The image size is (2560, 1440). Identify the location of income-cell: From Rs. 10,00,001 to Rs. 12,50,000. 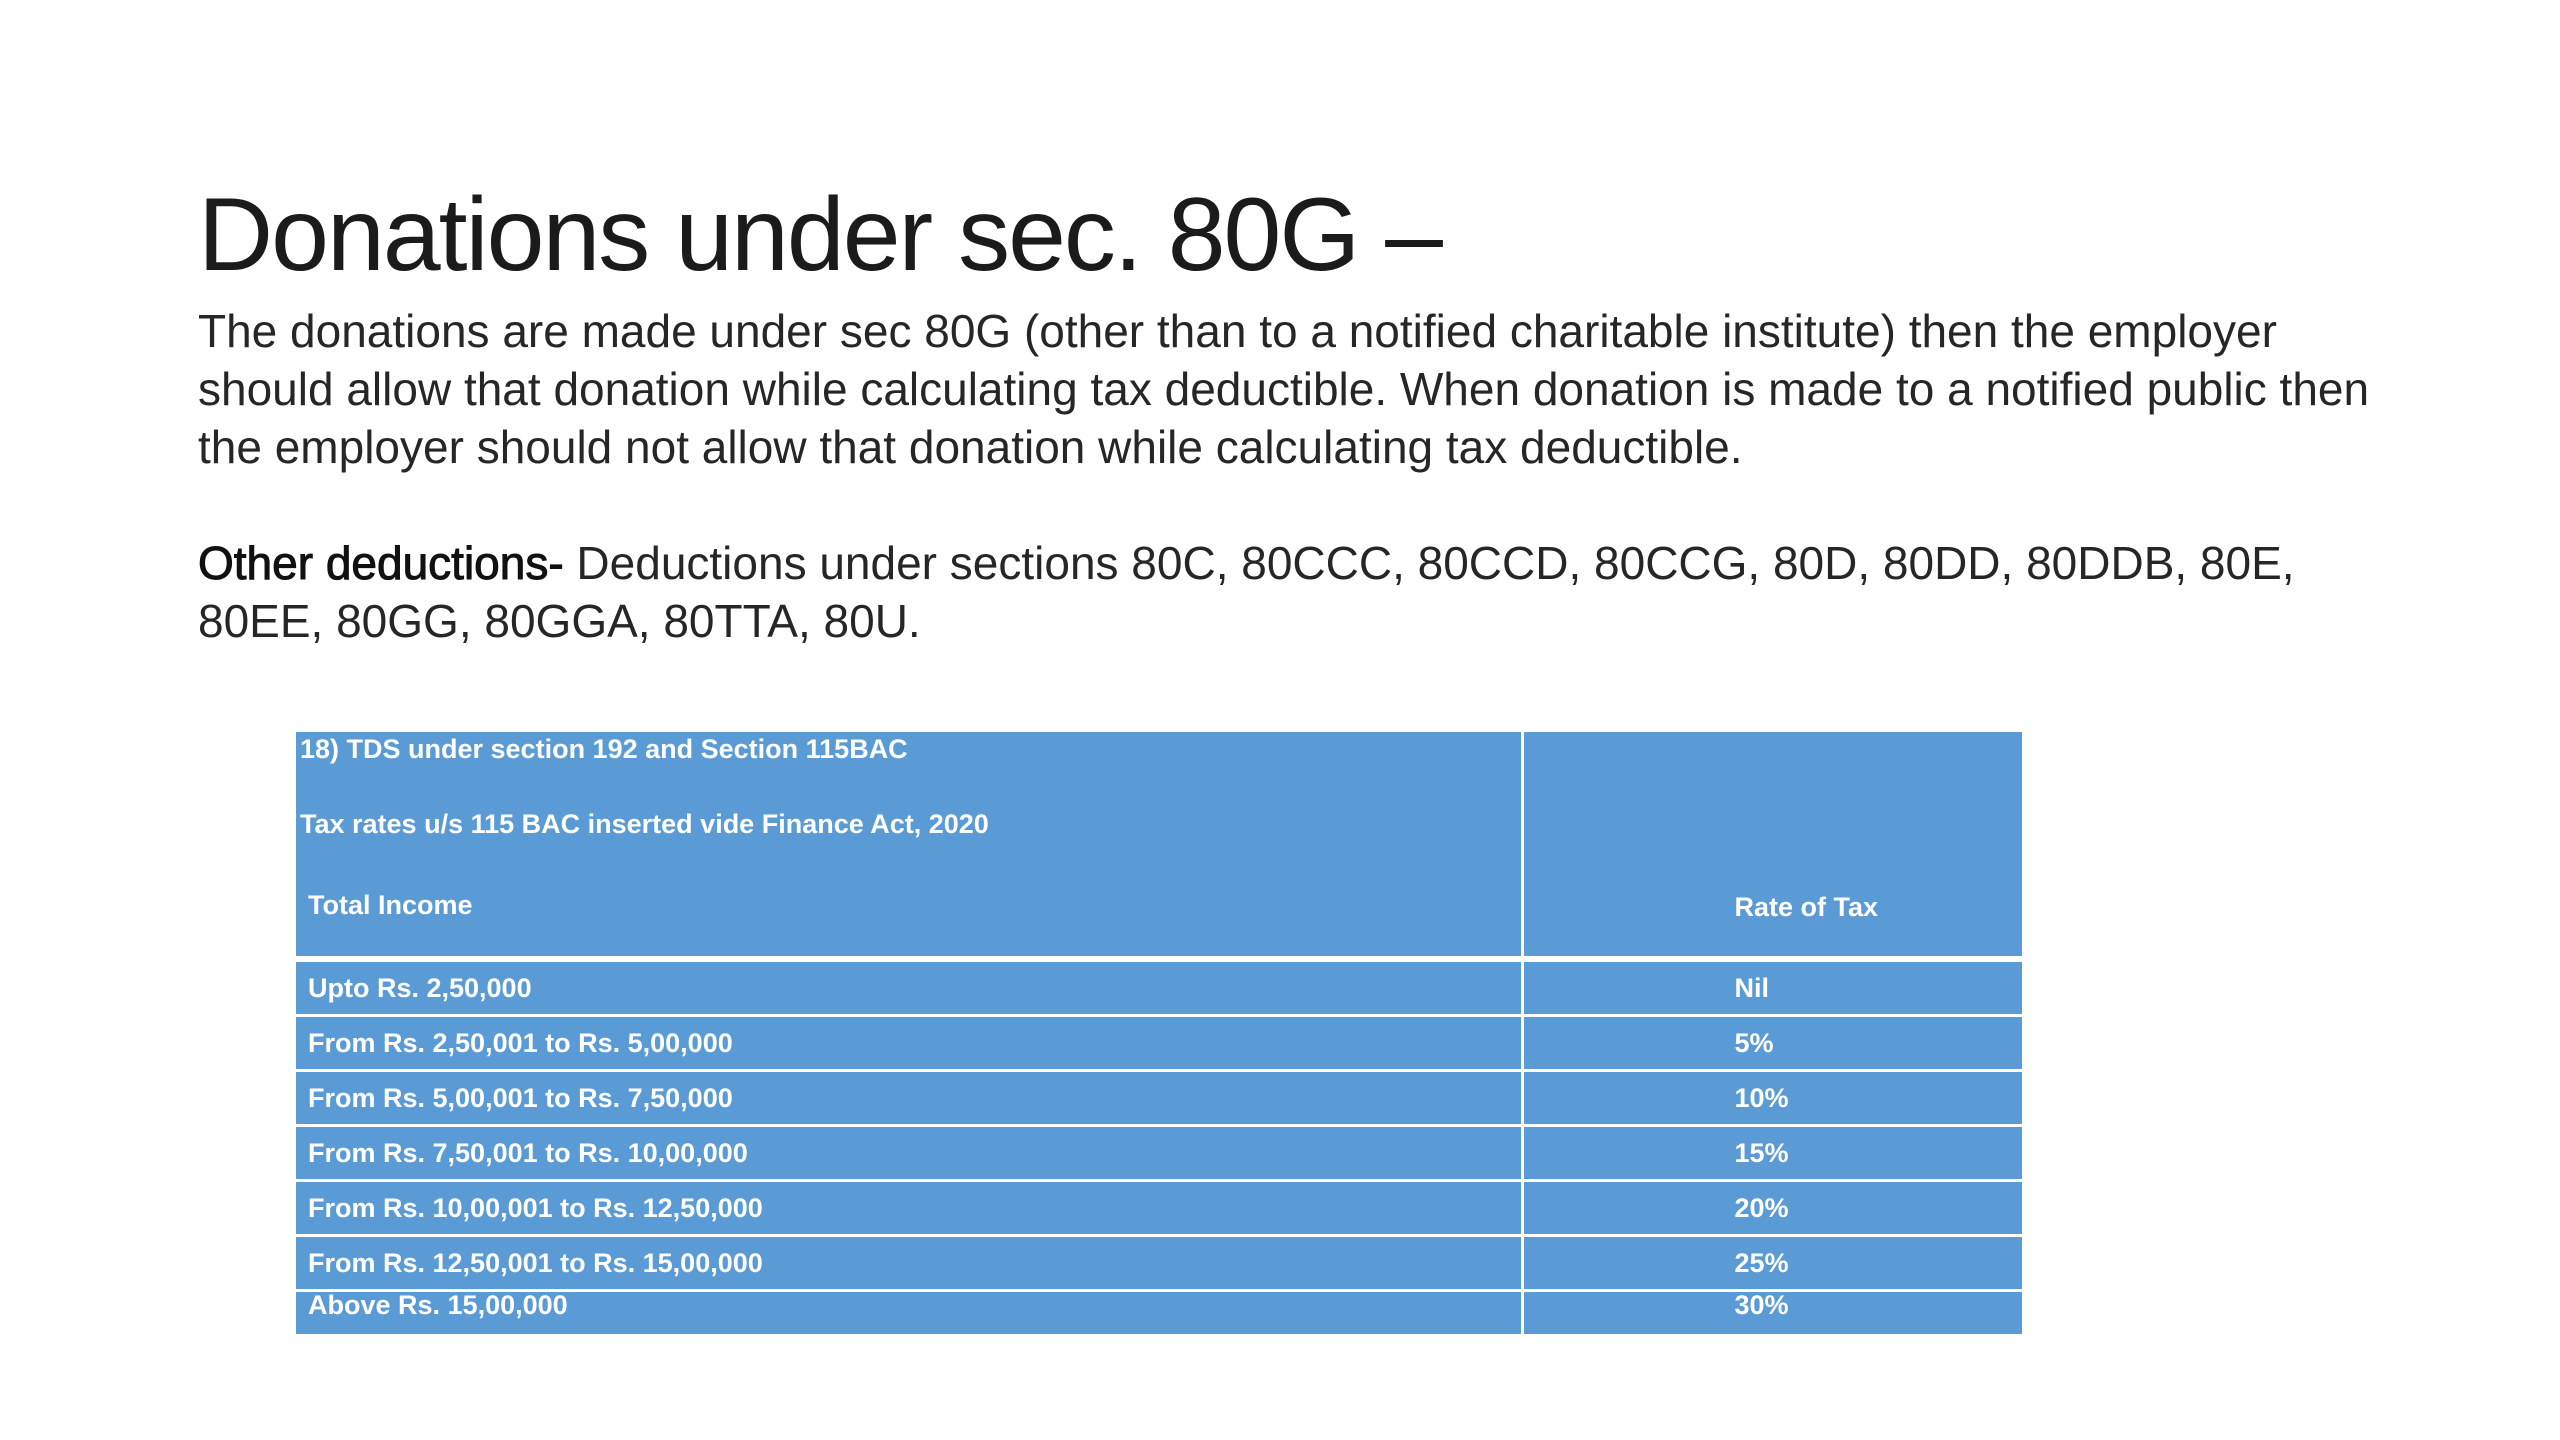
(910, 1208).